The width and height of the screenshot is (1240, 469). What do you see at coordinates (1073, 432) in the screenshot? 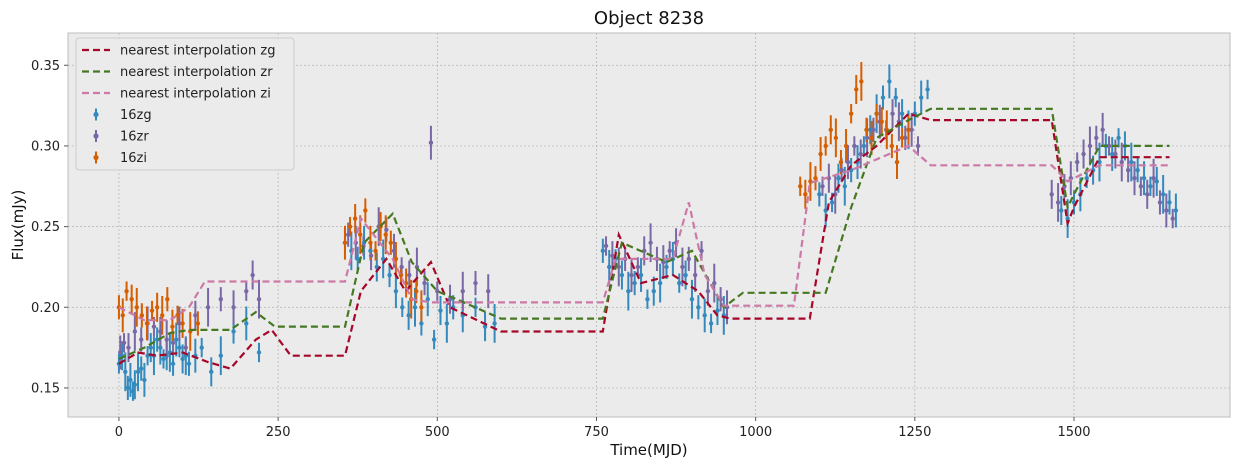
I see `x-tick-label: 1500` at bounding box center [1073, 432].